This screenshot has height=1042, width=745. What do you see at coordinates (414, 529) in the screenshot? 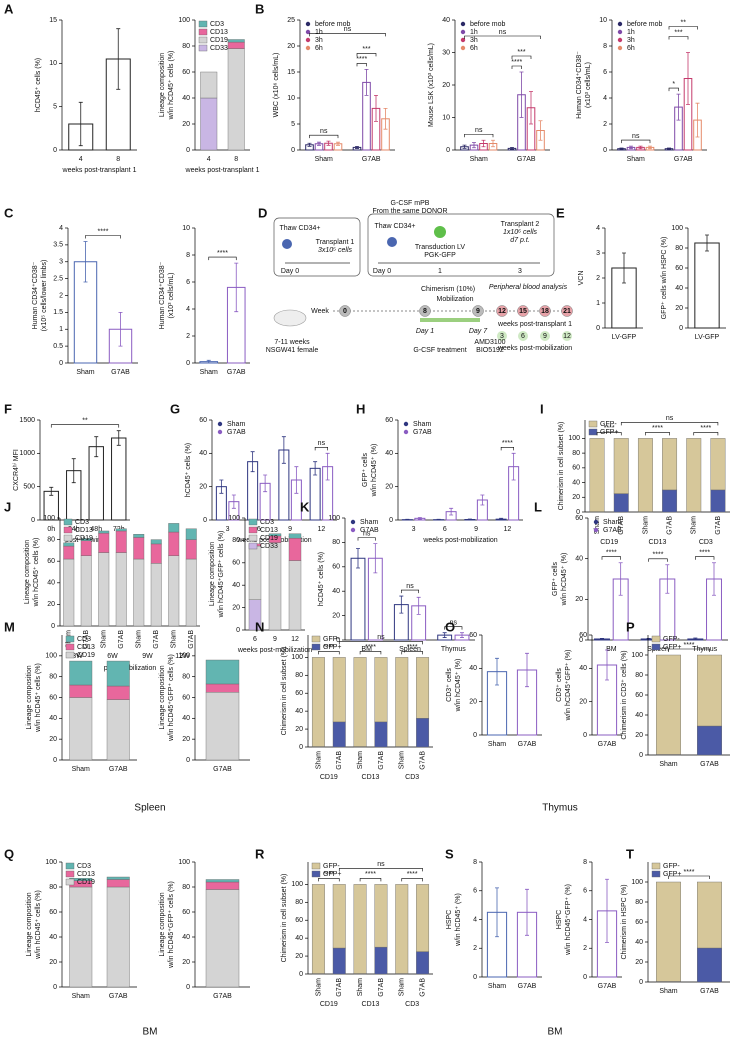
I see `x-tick-label: 3` at bounding box center [414, 529].